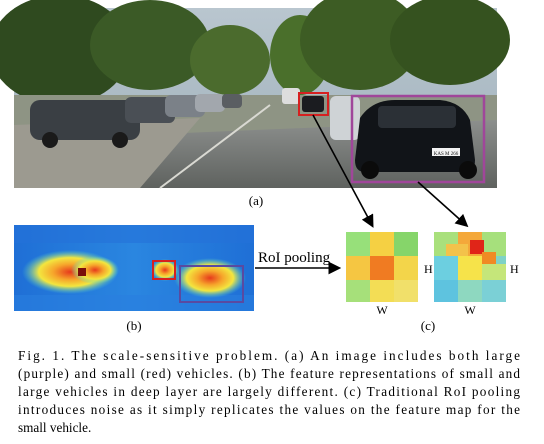 This screenshot has height=444, width=544. Describe the element at coordinates (470, 267) in the screenshot. I see `pooled-map-large` at that location.